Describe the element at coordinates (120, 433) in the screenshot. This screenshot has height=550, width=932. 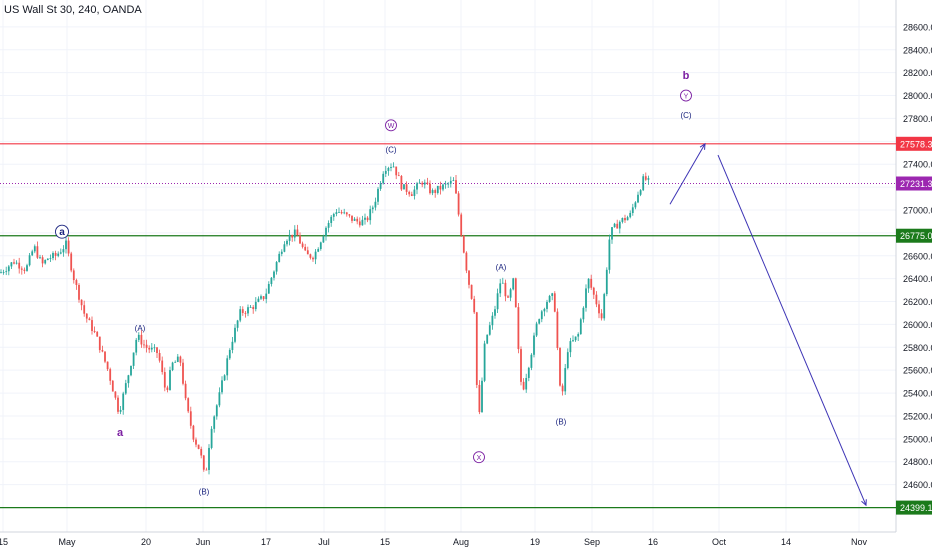
I see `wave-label: a` at that location.